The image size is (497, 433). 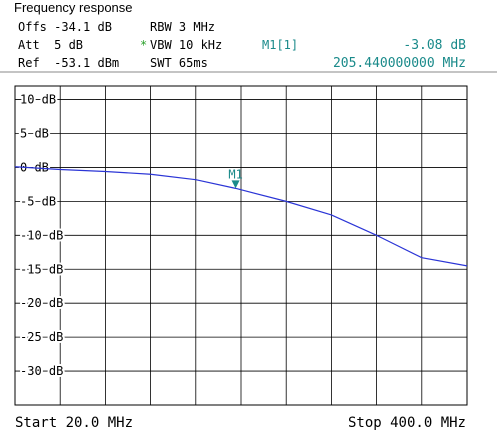 What do you see at coordinates (434, 45) in the screenshot?
I see `marker-level: -3.08 dB` at bounding box center [434, 45].